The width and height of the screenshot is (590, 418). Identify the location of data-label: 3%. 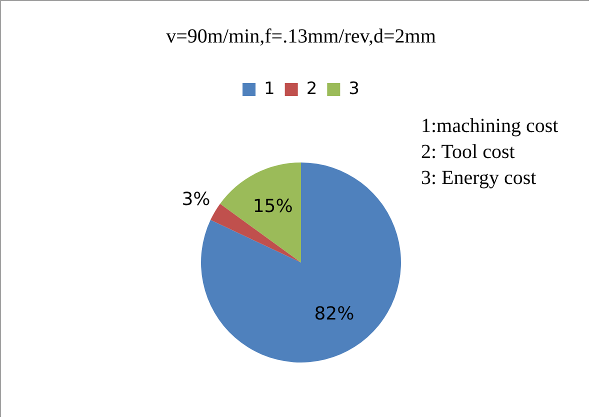
(196, 199).